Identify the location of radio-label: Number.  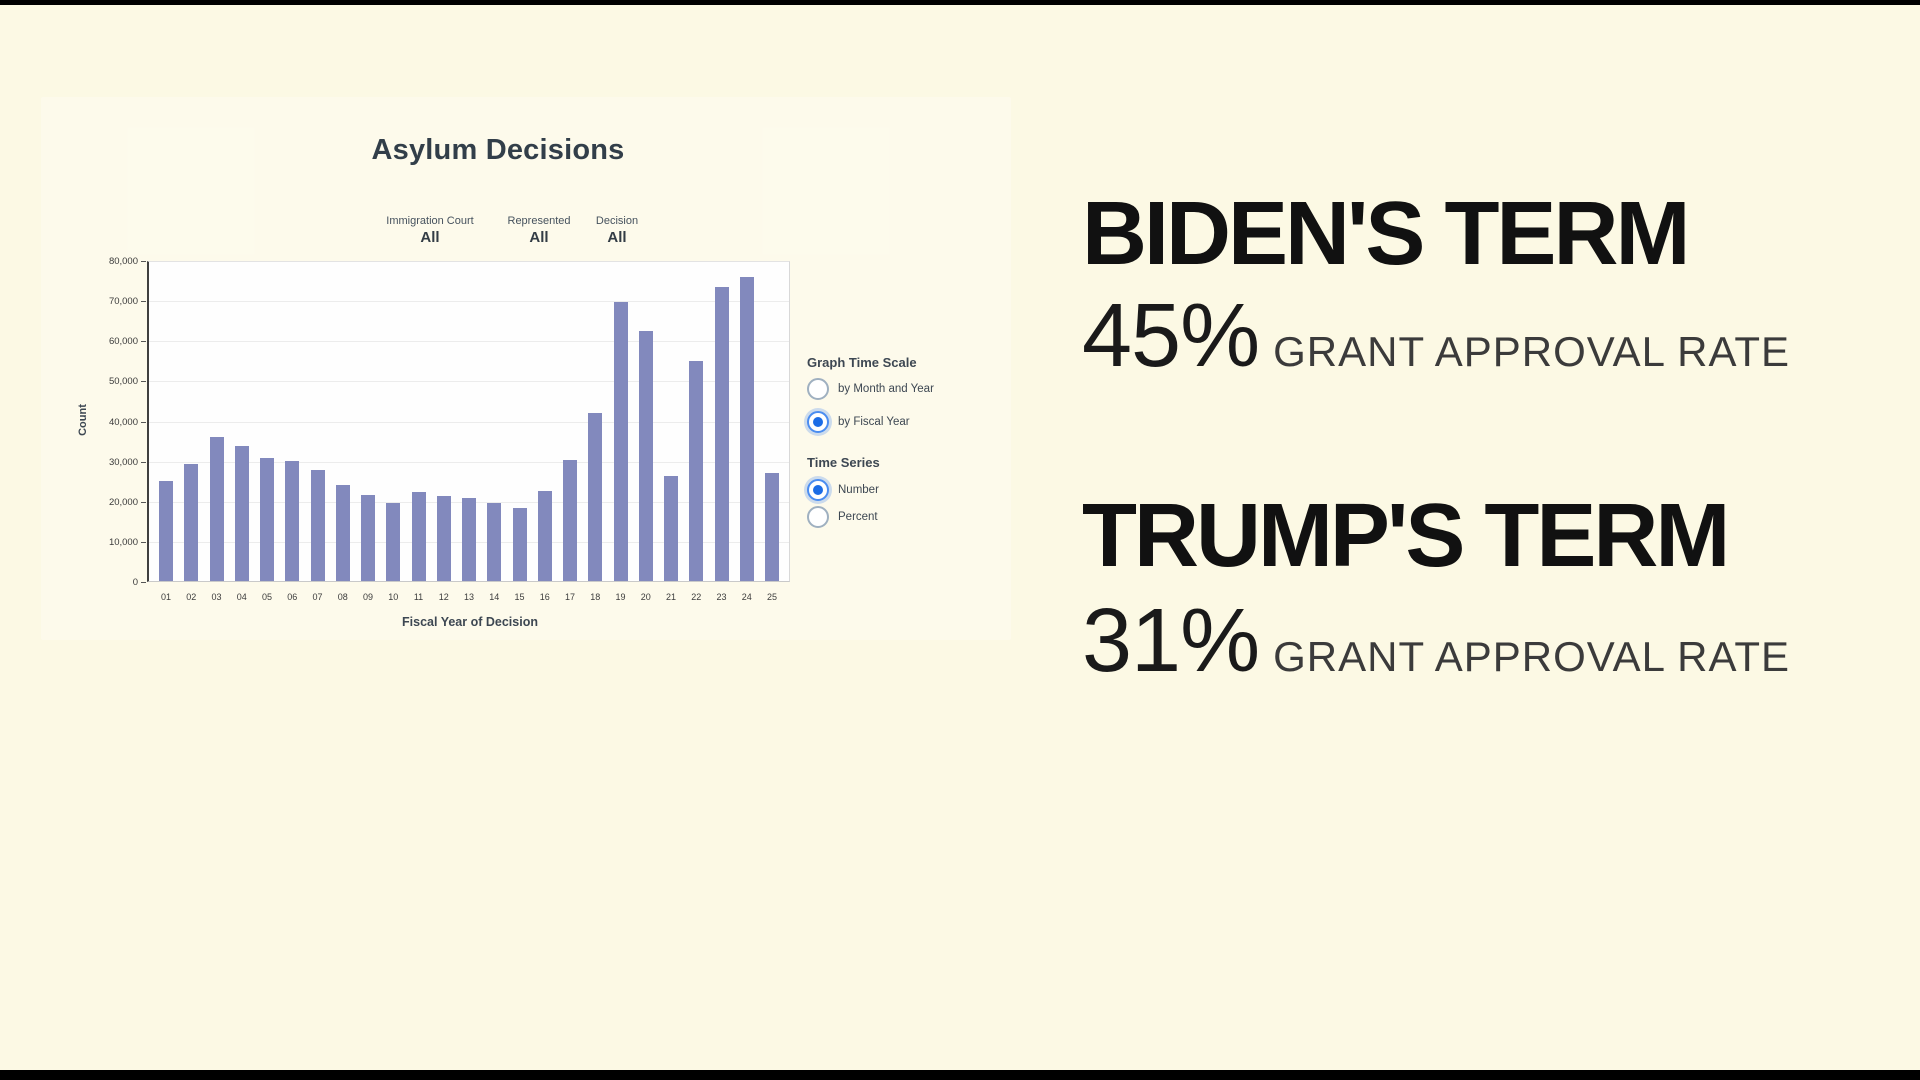
(858, 490).